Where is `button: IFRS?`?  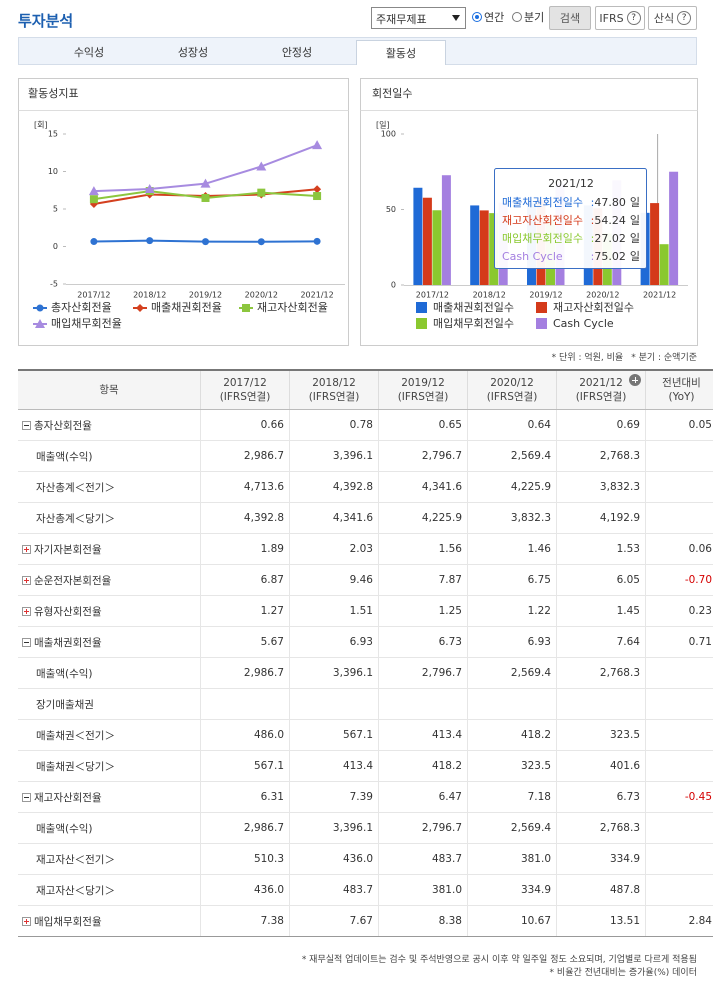 button: IFRS? is located at coordinates (620, 18).